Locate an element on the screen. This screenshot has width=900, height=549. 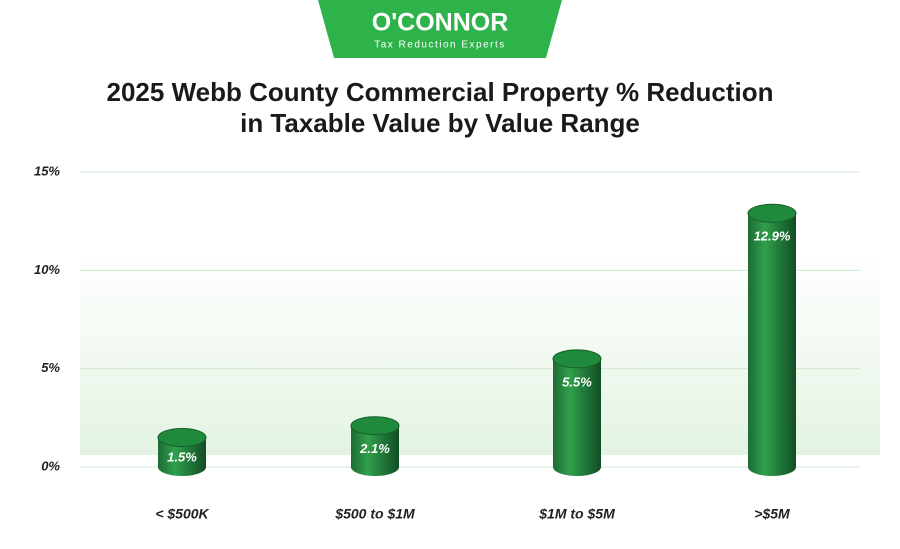
data-label: 5.5% is located at coordinates (577, 381).